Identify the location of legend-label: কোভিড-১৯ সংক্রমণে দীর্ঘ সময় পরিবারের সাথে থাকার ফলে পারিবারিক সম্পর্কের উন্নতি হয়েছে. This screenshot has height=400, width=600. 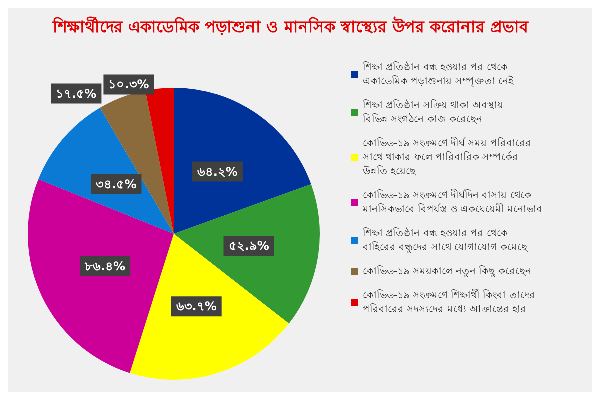
(447, 157).